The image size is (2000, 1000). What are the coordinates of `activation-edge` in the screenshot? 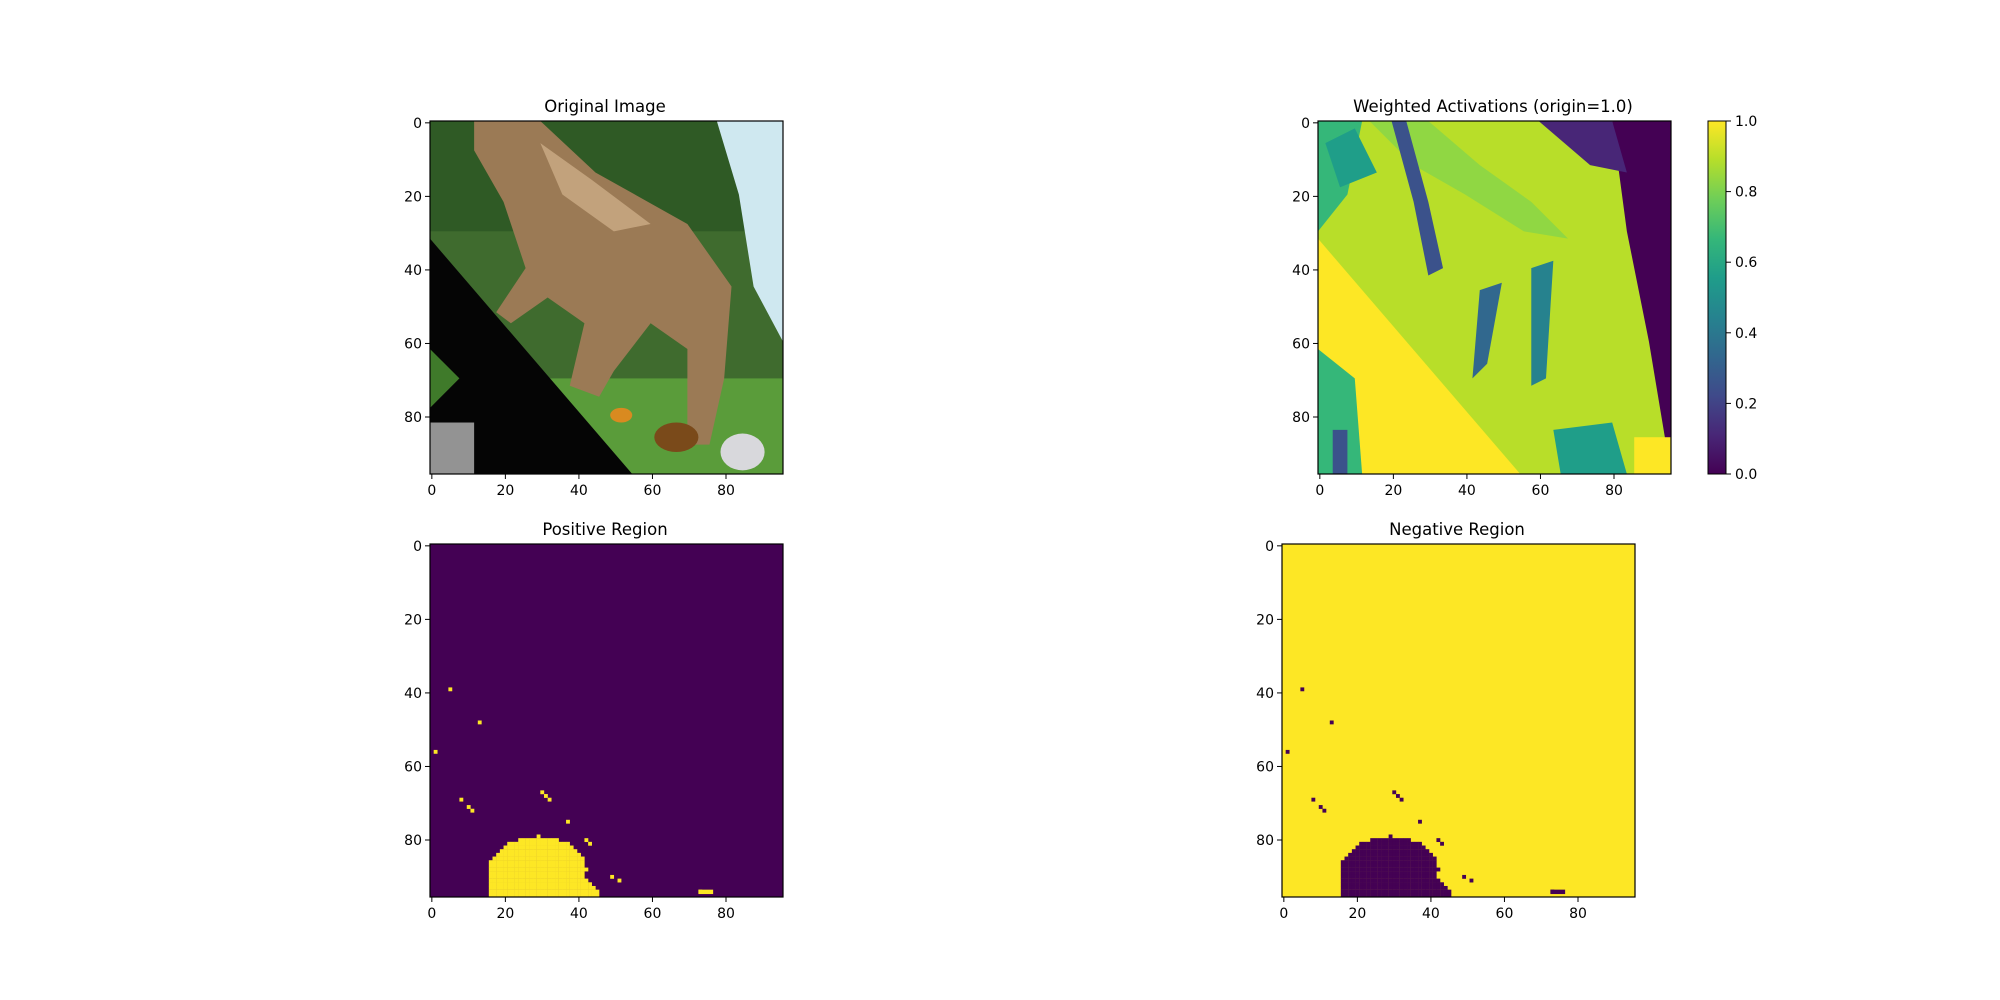 It's located at (1582, 147).